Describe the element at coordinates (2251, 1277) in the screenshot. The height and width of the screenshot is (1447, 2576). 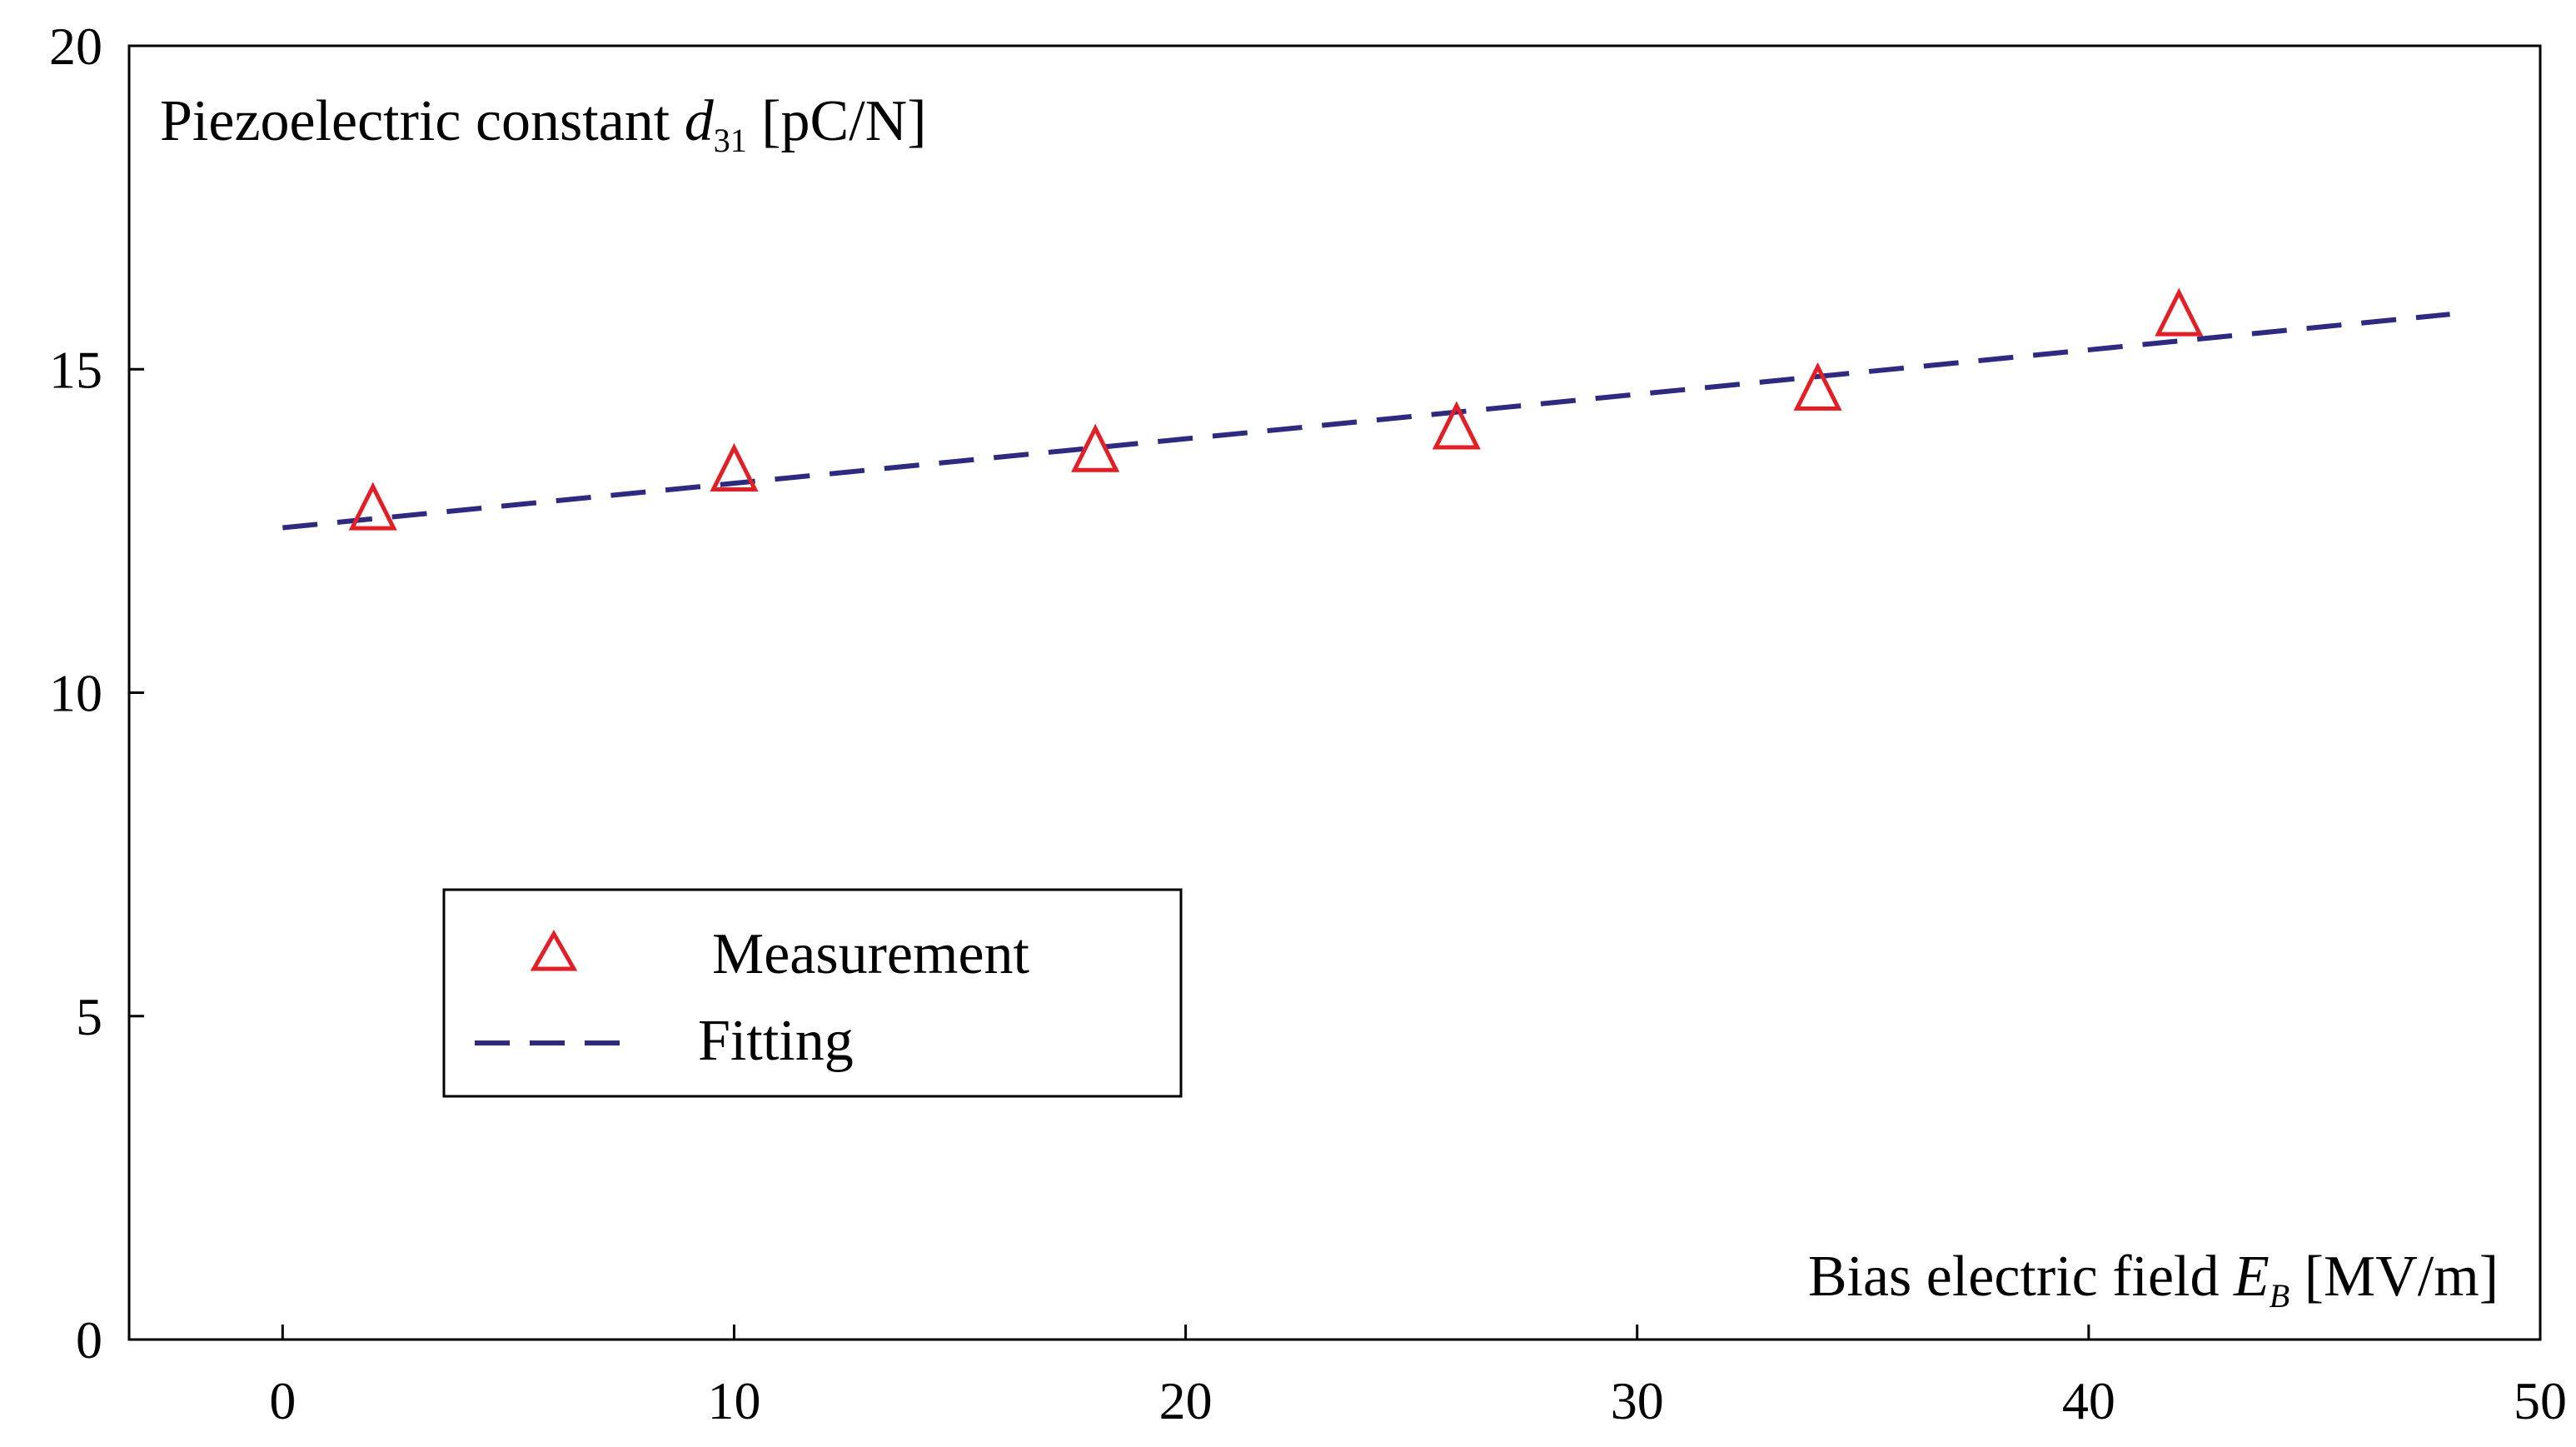
I see `x-axis-title-symbol: E` at that location.